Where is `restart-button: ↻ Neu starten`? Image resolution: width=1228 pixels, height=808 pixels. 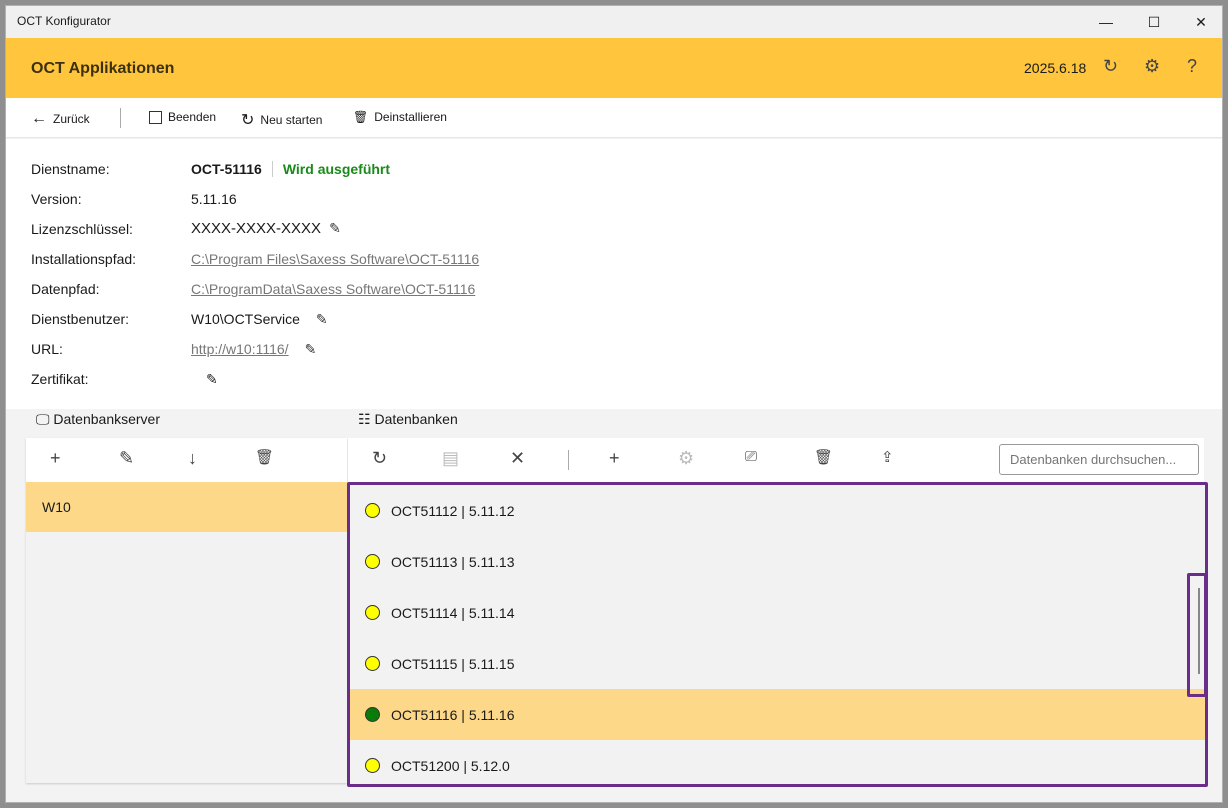
restart-button: ↻ Neu starten is located at coordinates (281, 120).